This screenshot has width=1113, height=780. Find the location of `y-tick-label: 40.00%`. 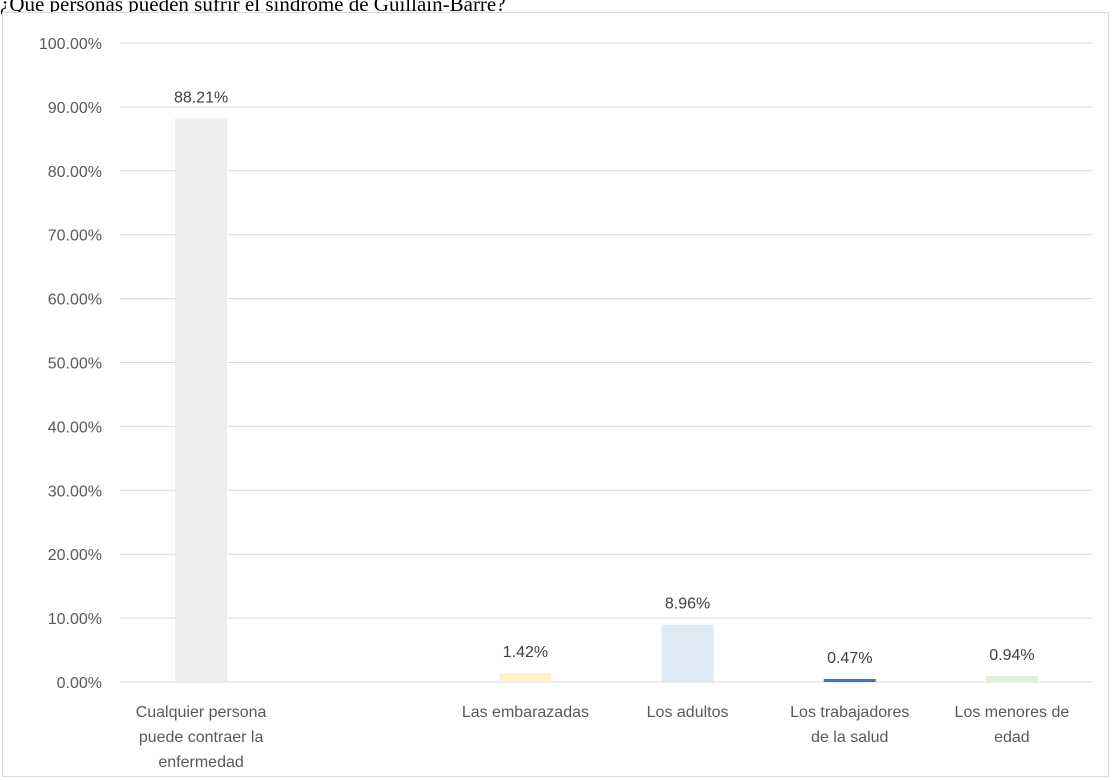

y-tick-label: 40.00% is located at coordinates (75, 427).